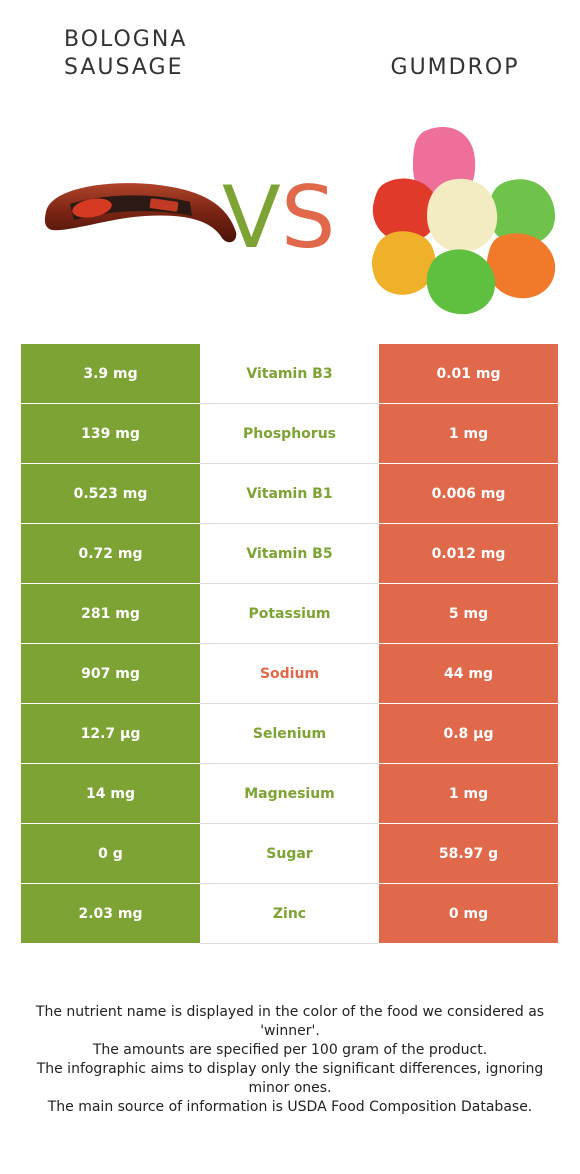 The width and height of the screenshot is (580, 1174). I want to click on table-row: 2.03 mg Zinc 0 mg, so click(289, 913).